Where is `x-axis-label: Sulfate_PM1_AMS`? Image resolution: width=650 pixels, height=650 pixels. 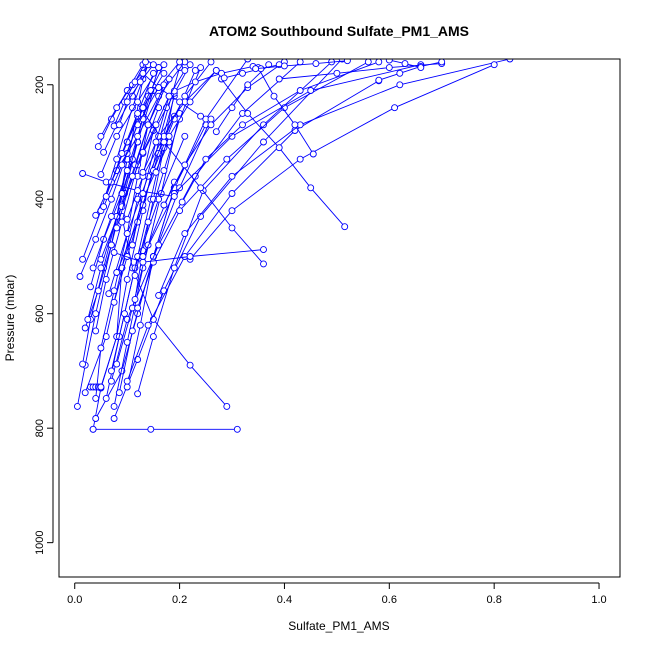
x-axis-label: Sulfate_PM1_AMS is located at coordinates (338, 626).